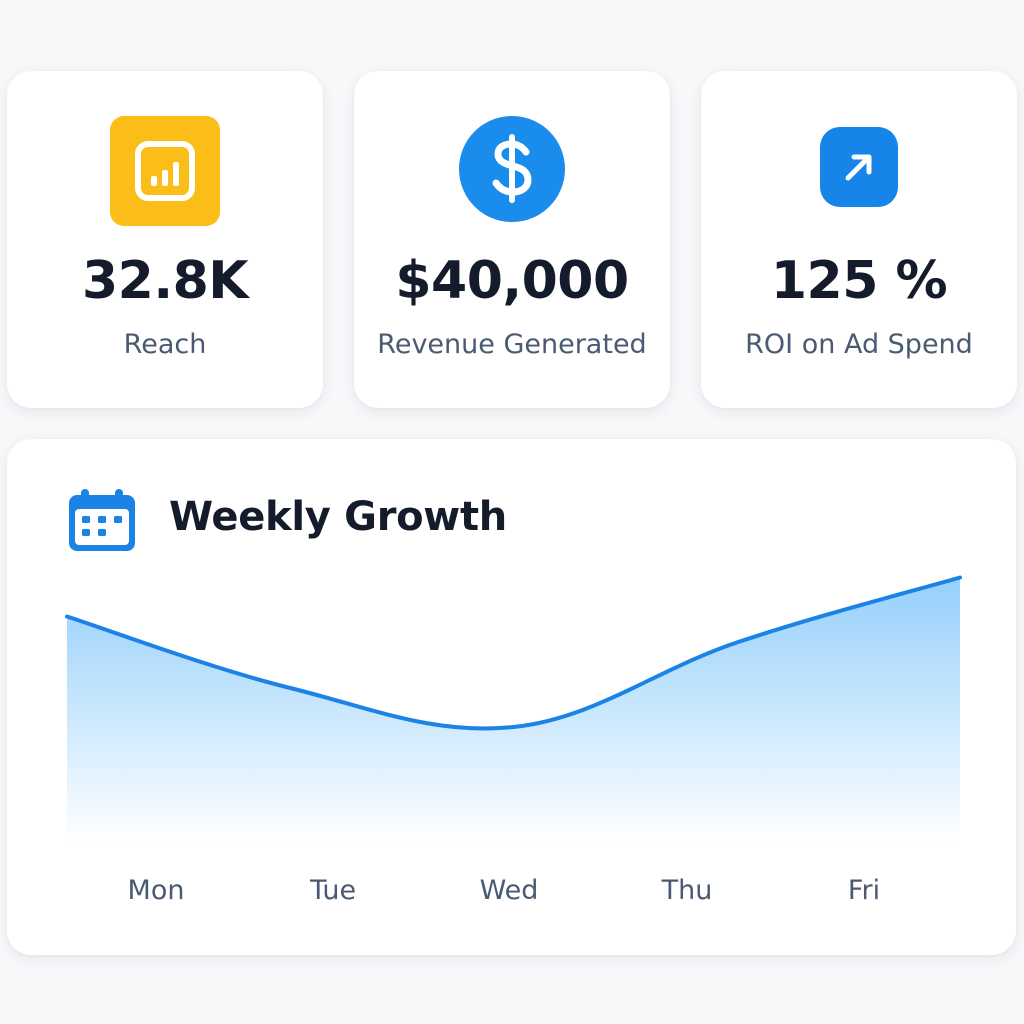 The height and width of the screenshot is (1024, 1024). What do you see at coordinates (165, 281) in the screenshot?
I see `reach-value: 32.8K` at bounding box center [165, 281].